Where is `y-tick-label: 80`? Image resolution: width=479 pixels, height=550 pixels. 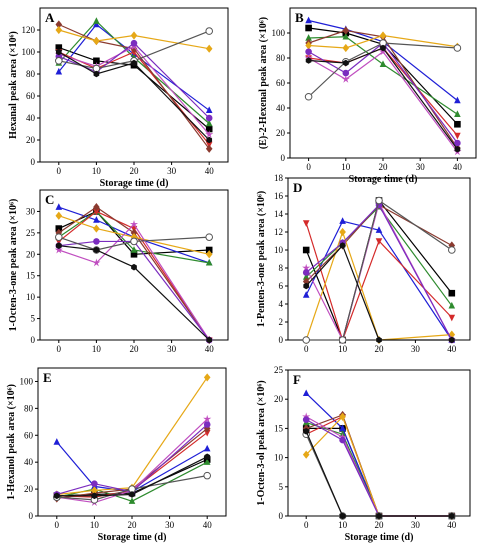
y-tick-label: 80 is located at coordinates (31, 74).